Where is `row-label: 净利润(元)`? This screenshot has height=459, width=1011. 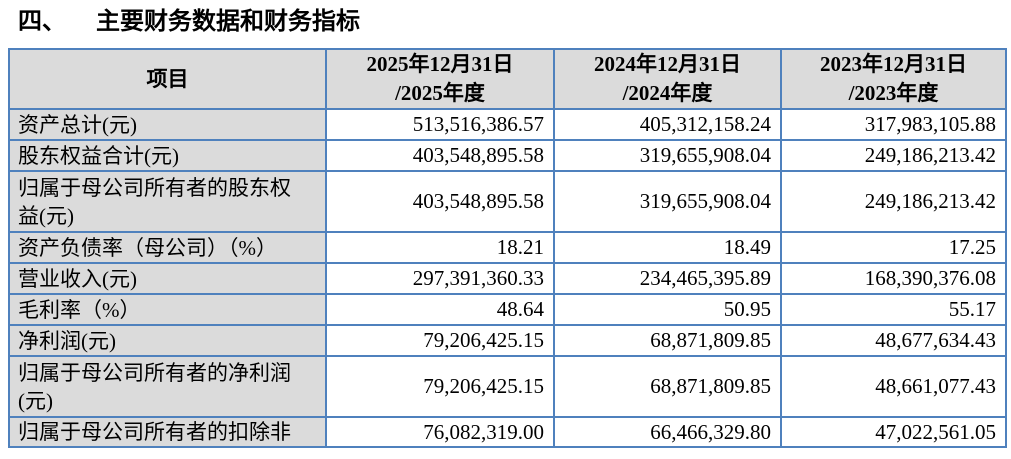
row-label: 净利润(元) is located at coordinates (167, 340).